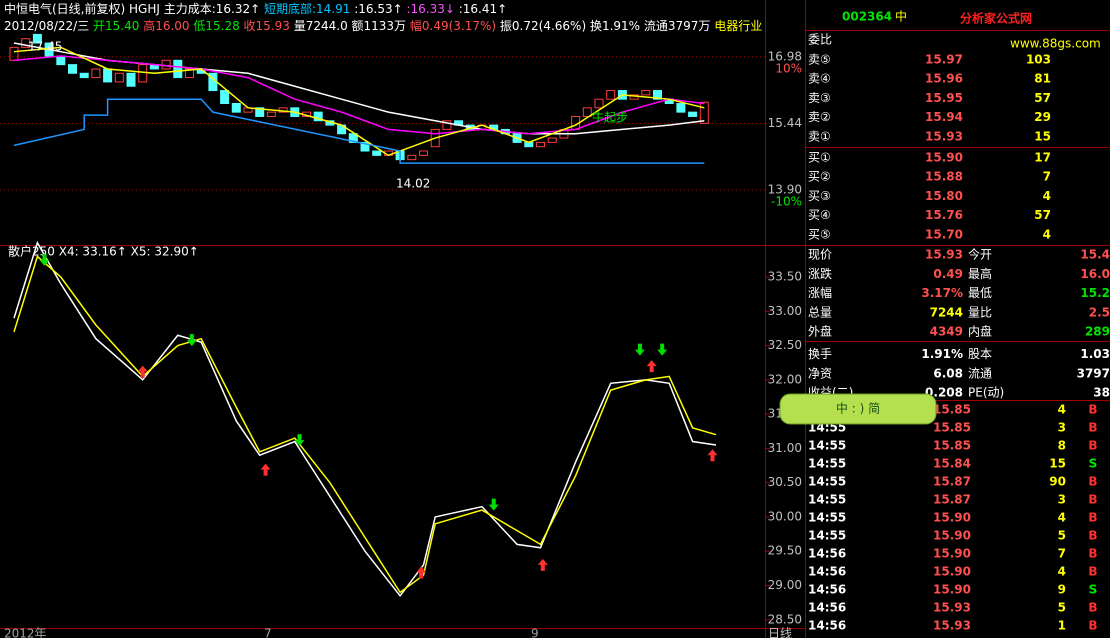 This screenshot has height=638, width=1110. I want to click on stat-value: 1.03, so click(1095, 354).